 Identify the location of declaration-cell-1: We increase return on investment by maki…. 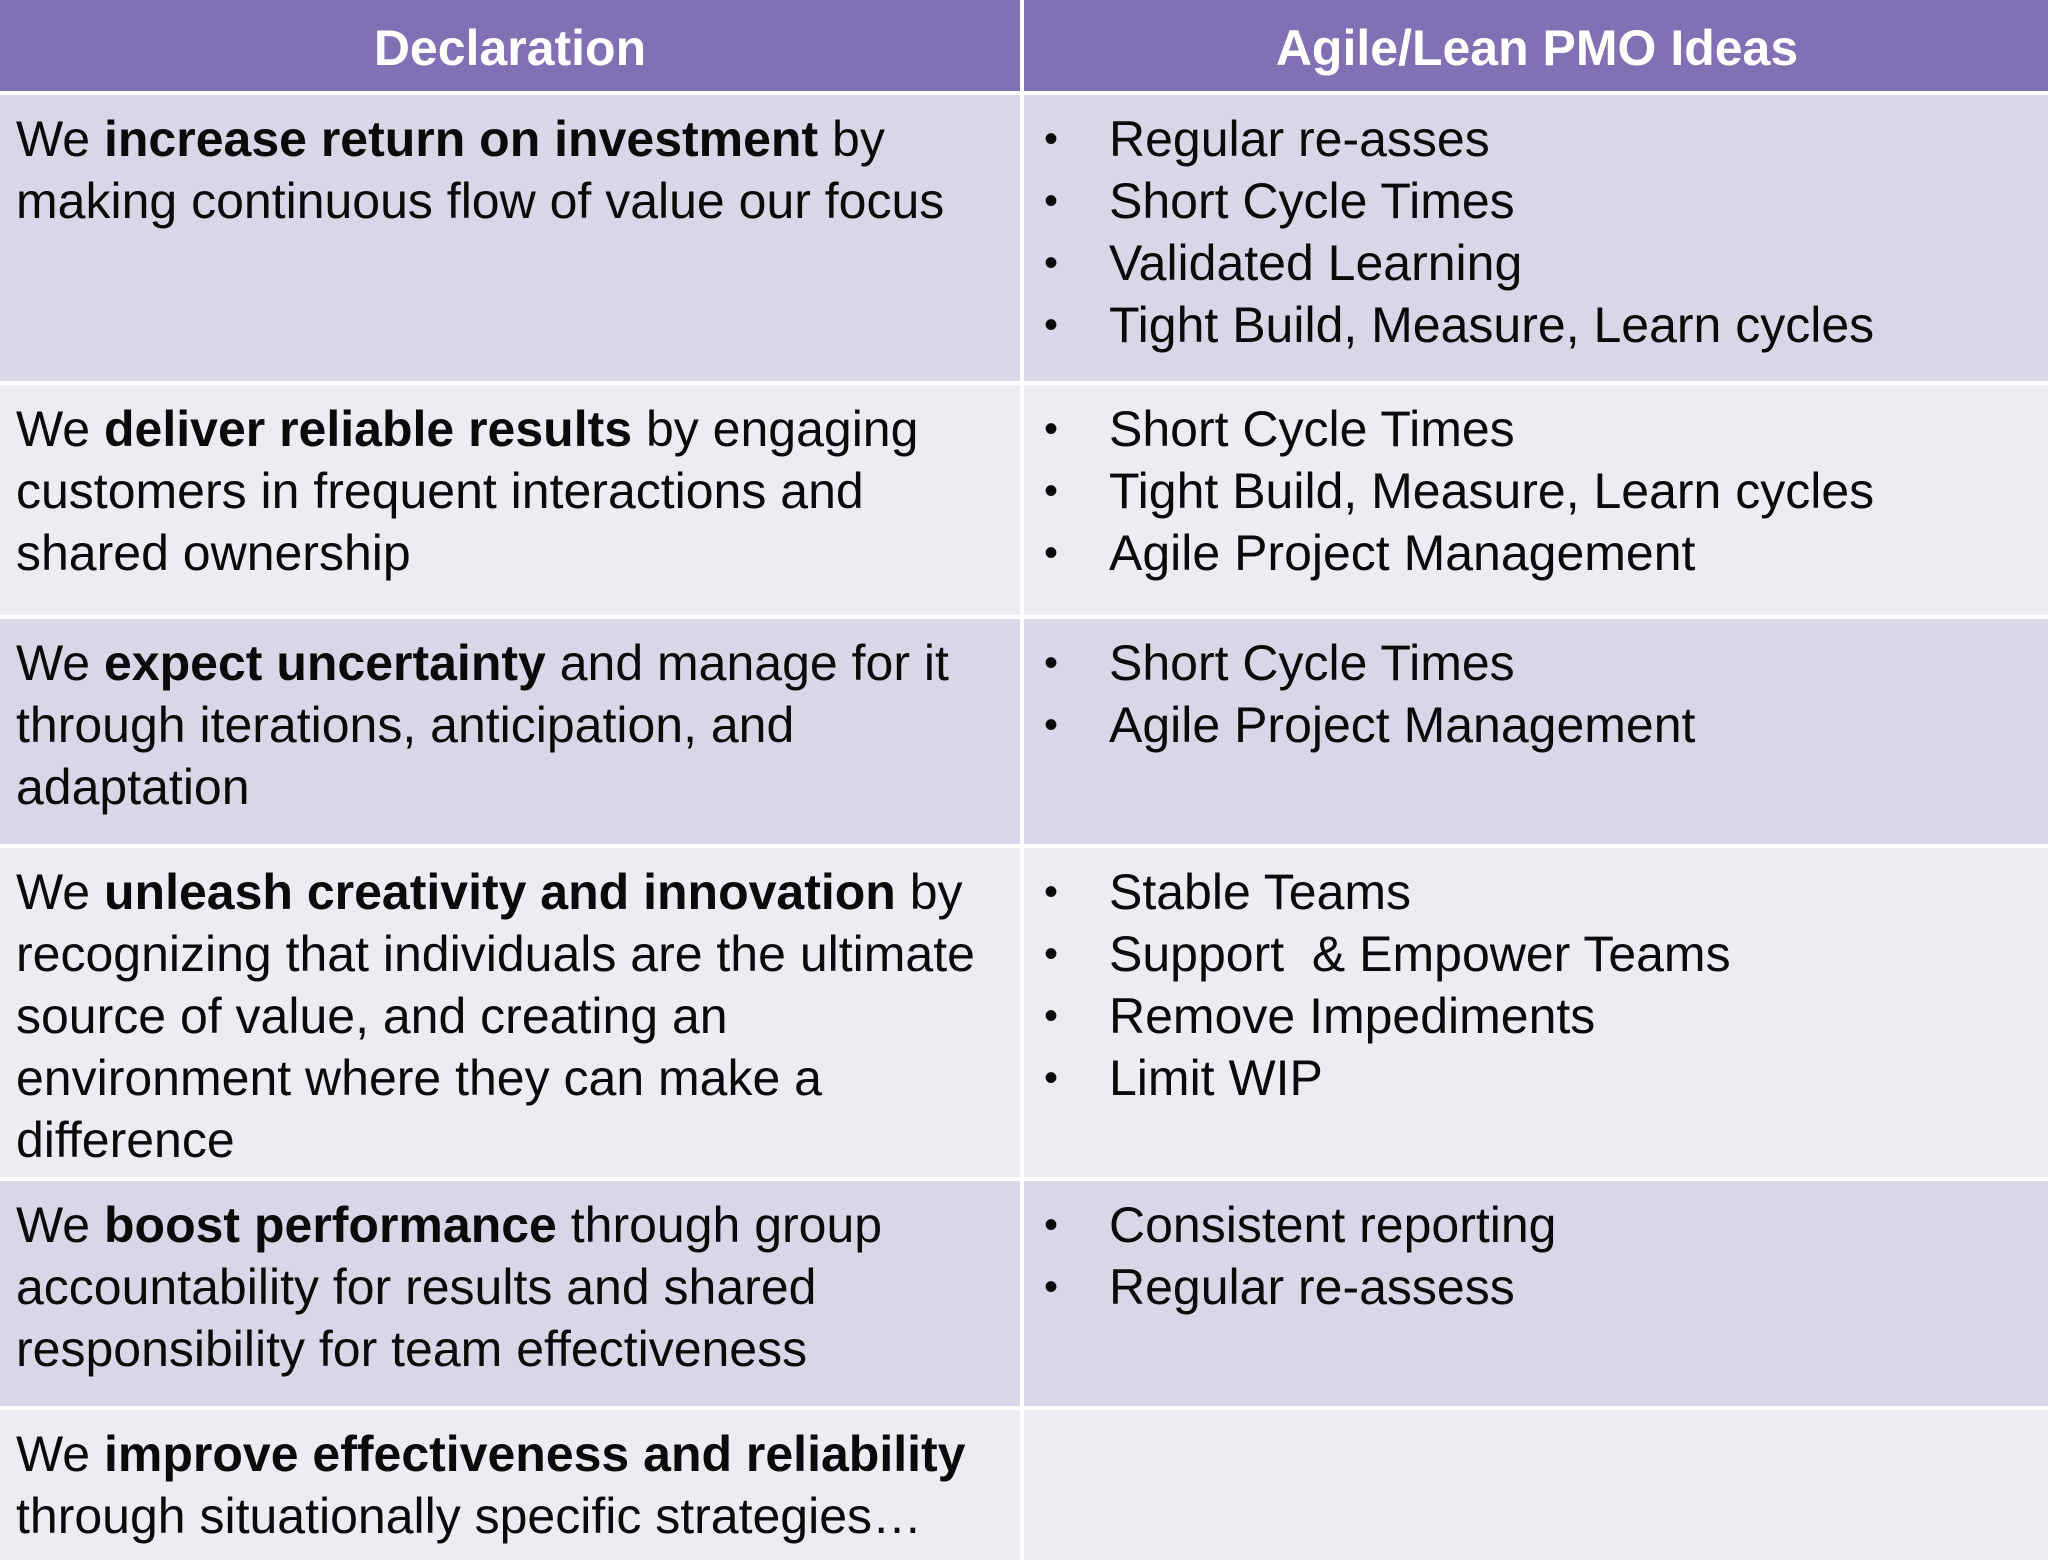
(510, 238).